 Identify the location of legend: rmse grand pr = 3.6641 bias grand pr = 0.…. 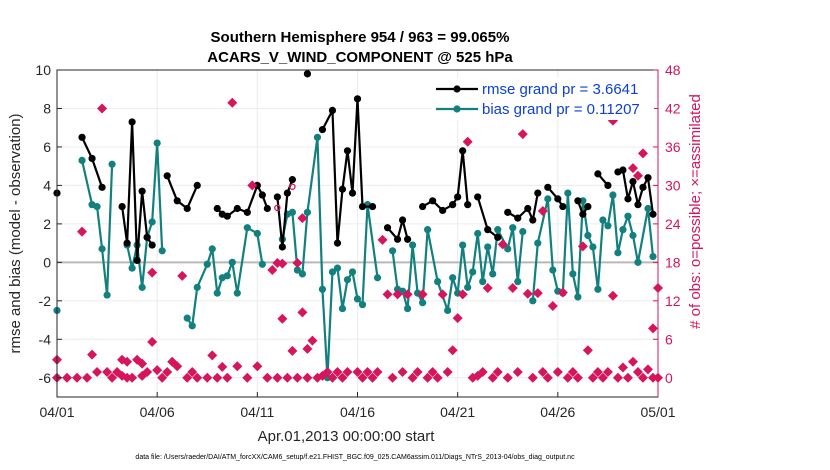
(543, 99).